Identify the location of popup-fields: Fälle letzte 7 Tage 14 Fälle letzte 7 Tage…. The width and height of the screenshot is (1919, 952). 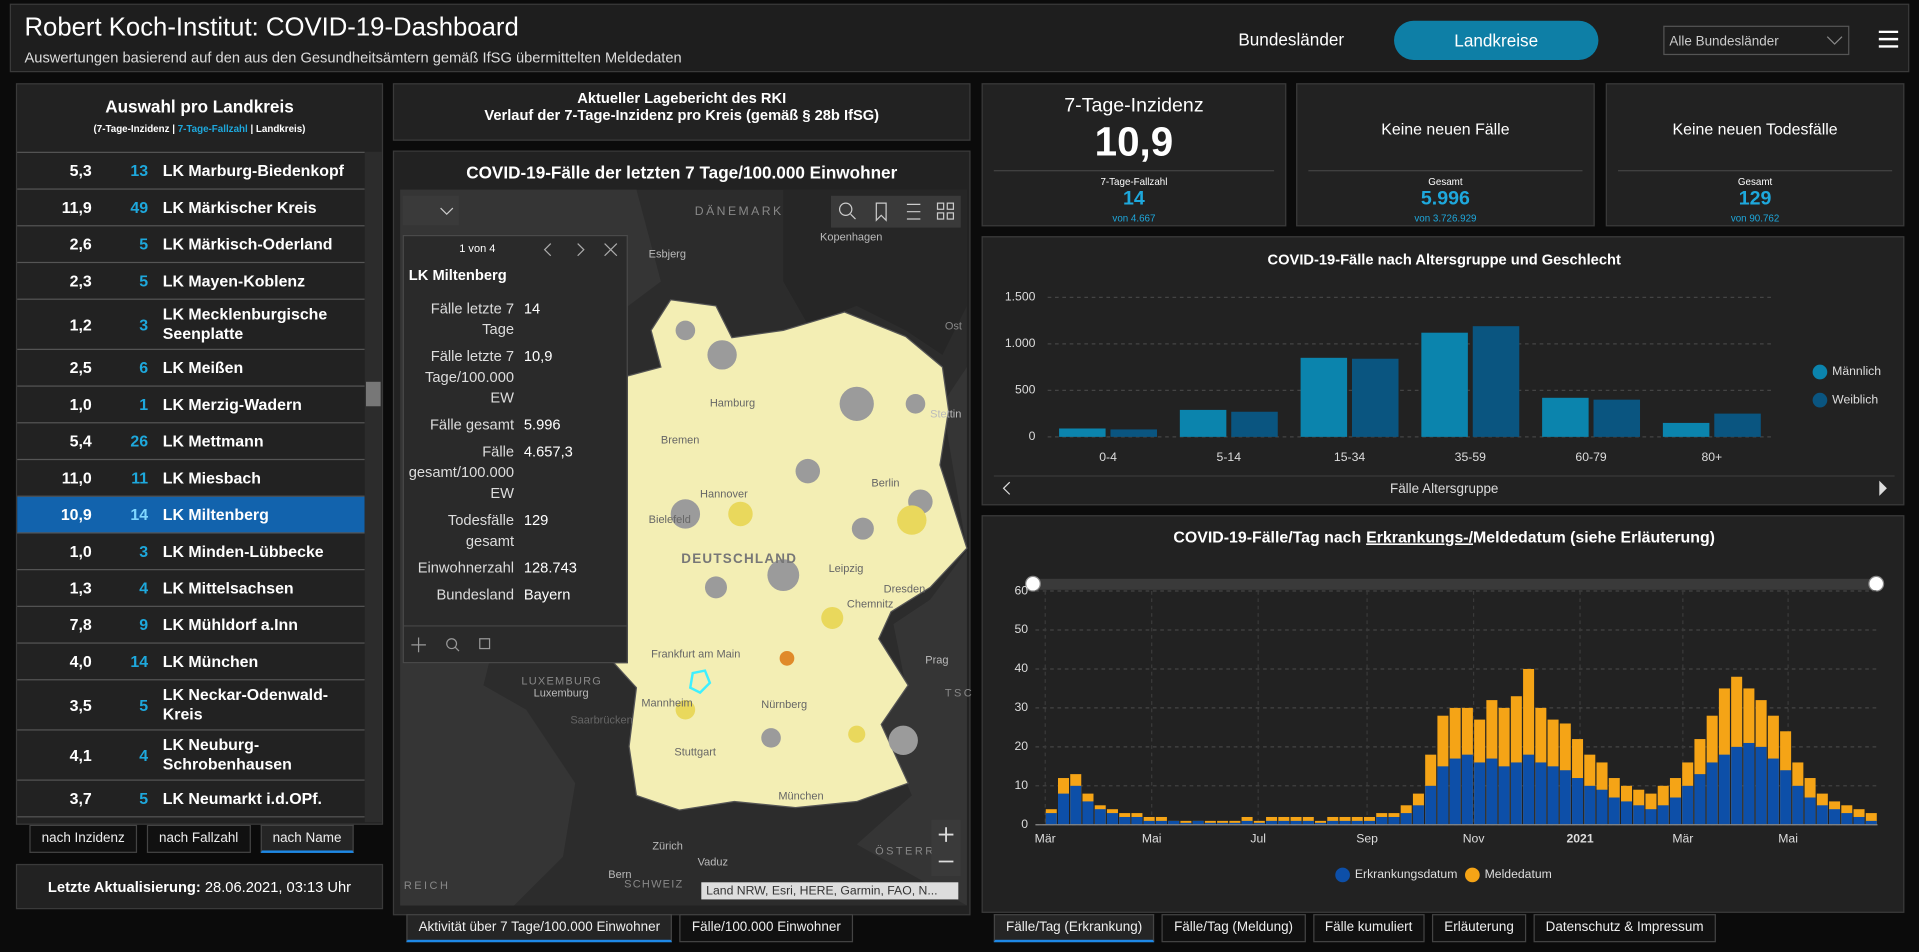
(516, 451).